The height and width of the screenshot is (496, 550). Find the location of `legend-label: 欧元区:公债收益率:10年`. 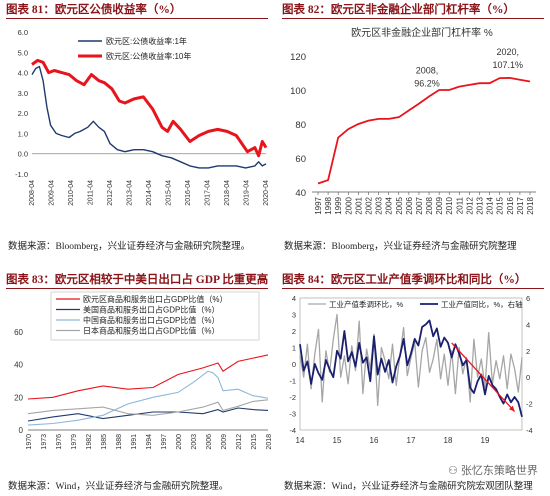

legend-label: 欧元区:公债收益率:10年 is located at coordinates (148, 56).